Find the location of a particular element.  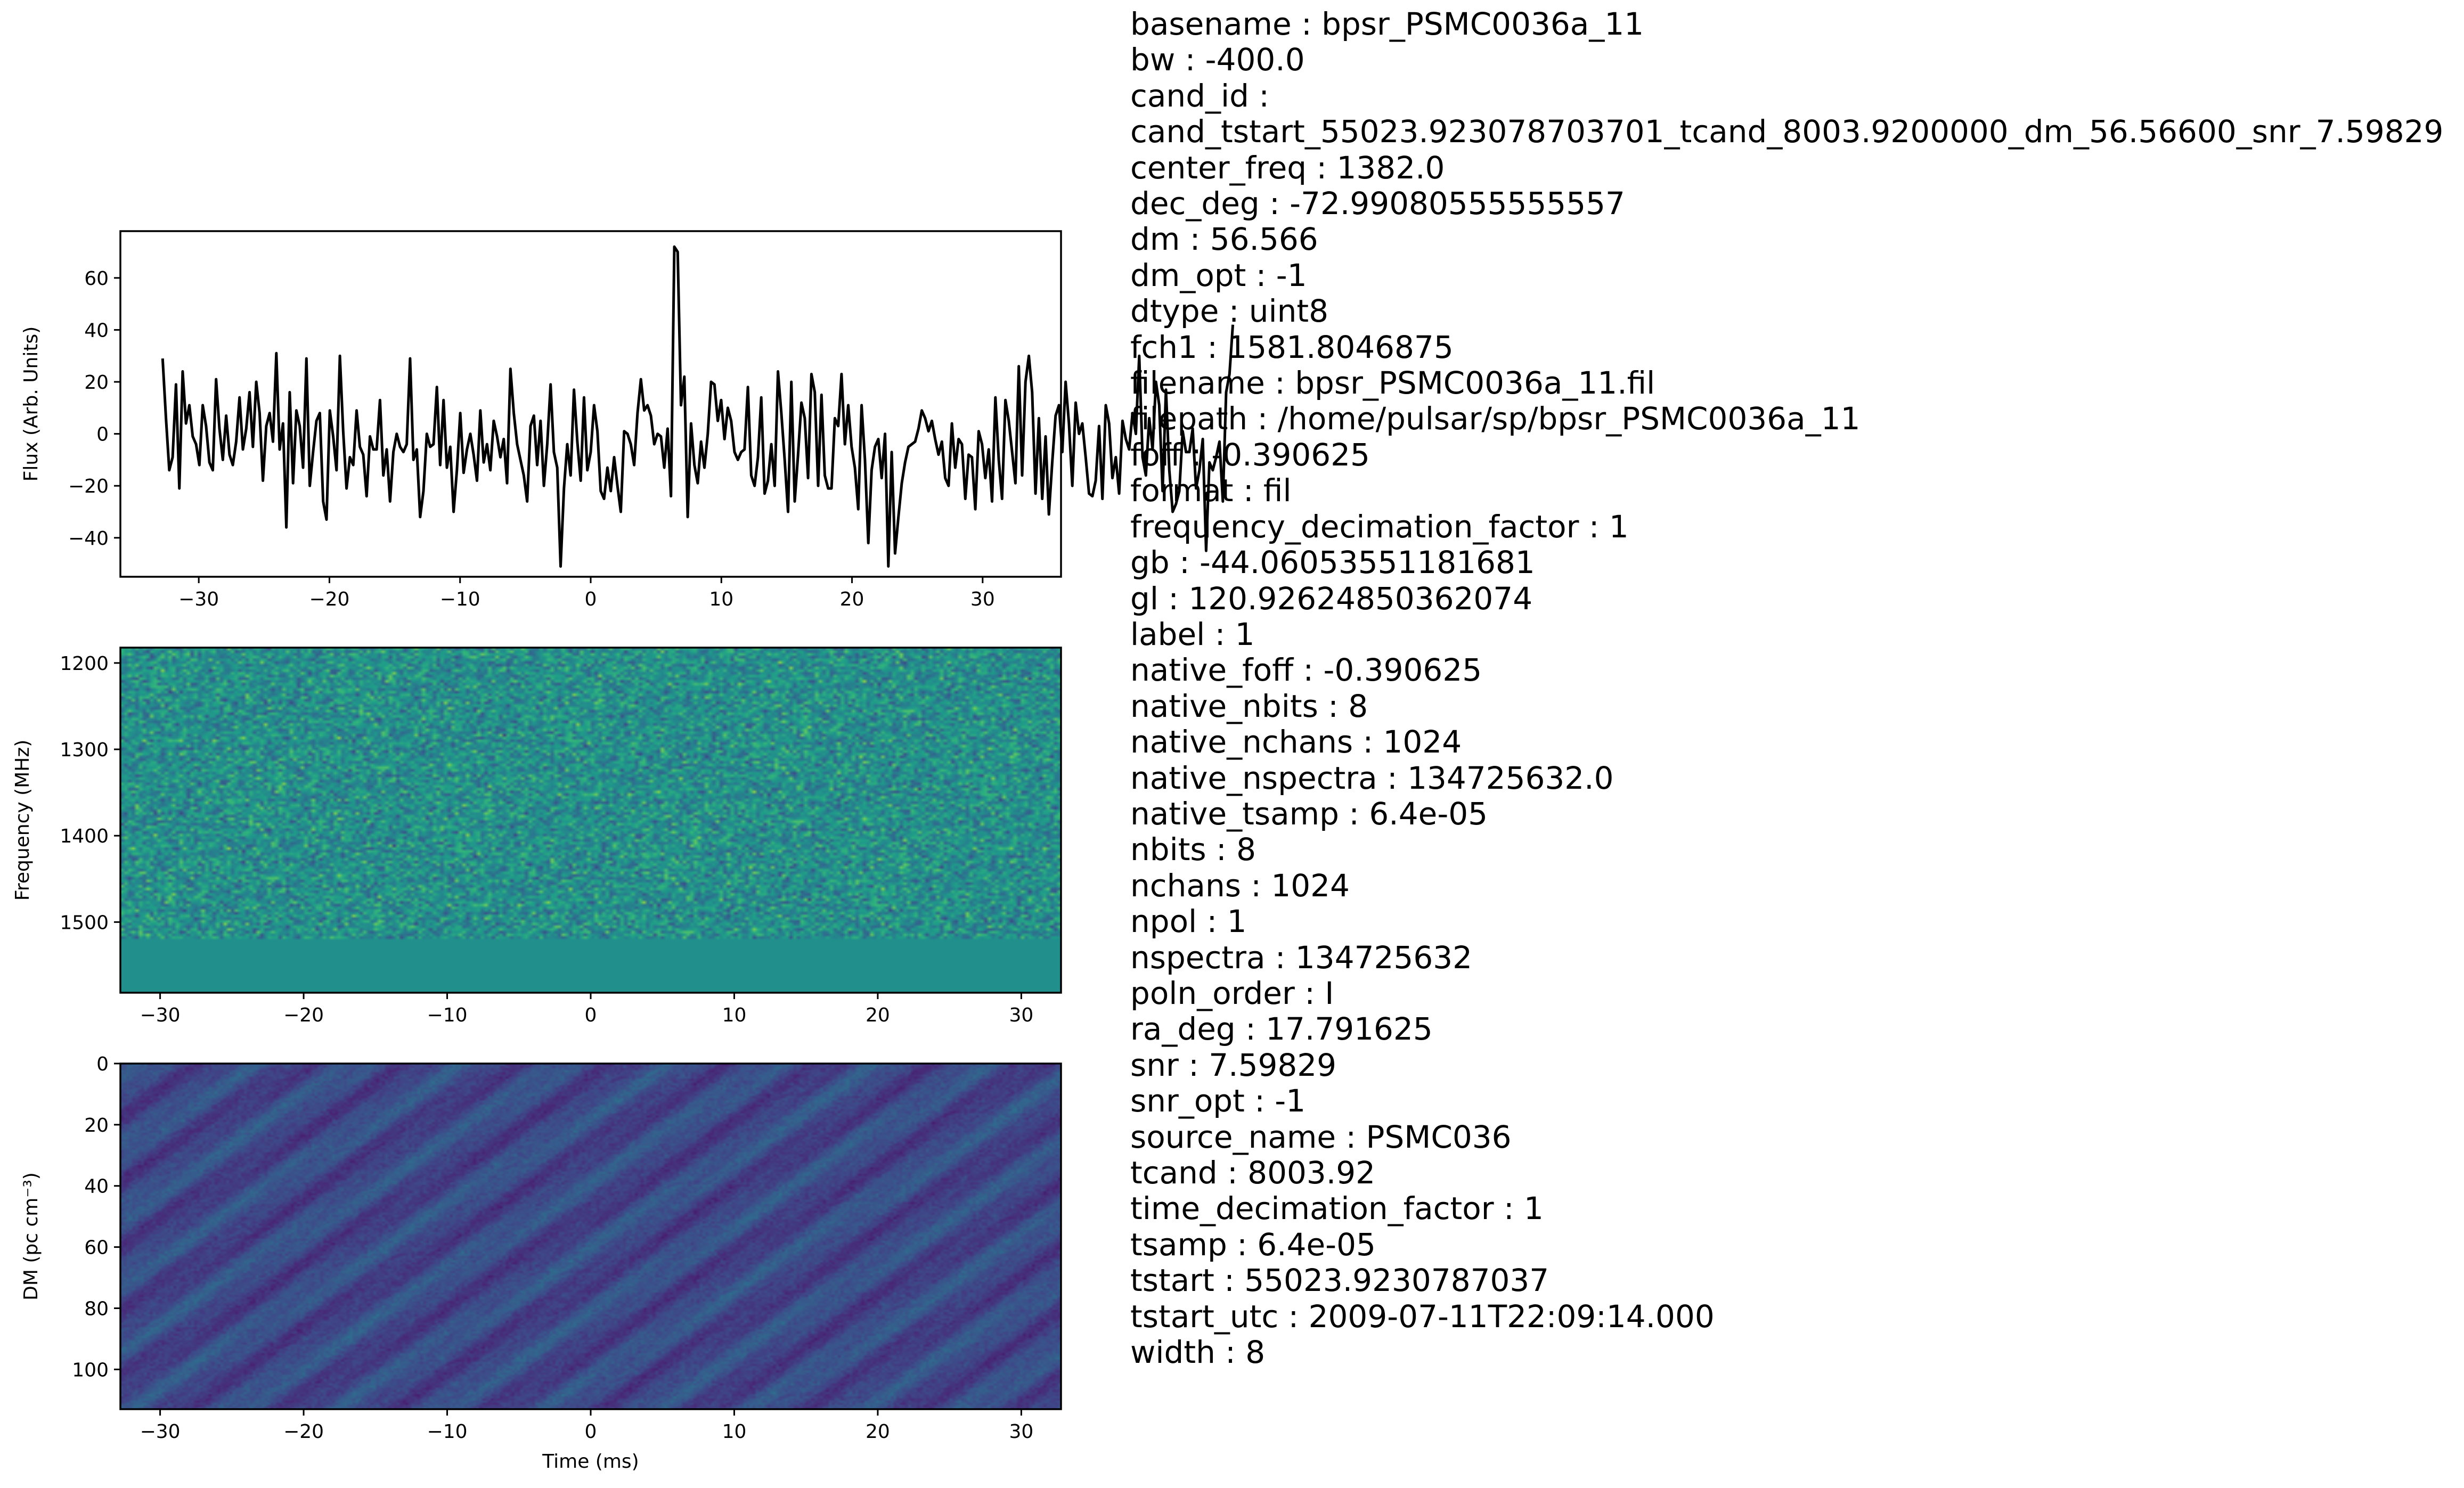

metadata-line: tcand : 8003.92 is located at coordinates (1253, 1173).